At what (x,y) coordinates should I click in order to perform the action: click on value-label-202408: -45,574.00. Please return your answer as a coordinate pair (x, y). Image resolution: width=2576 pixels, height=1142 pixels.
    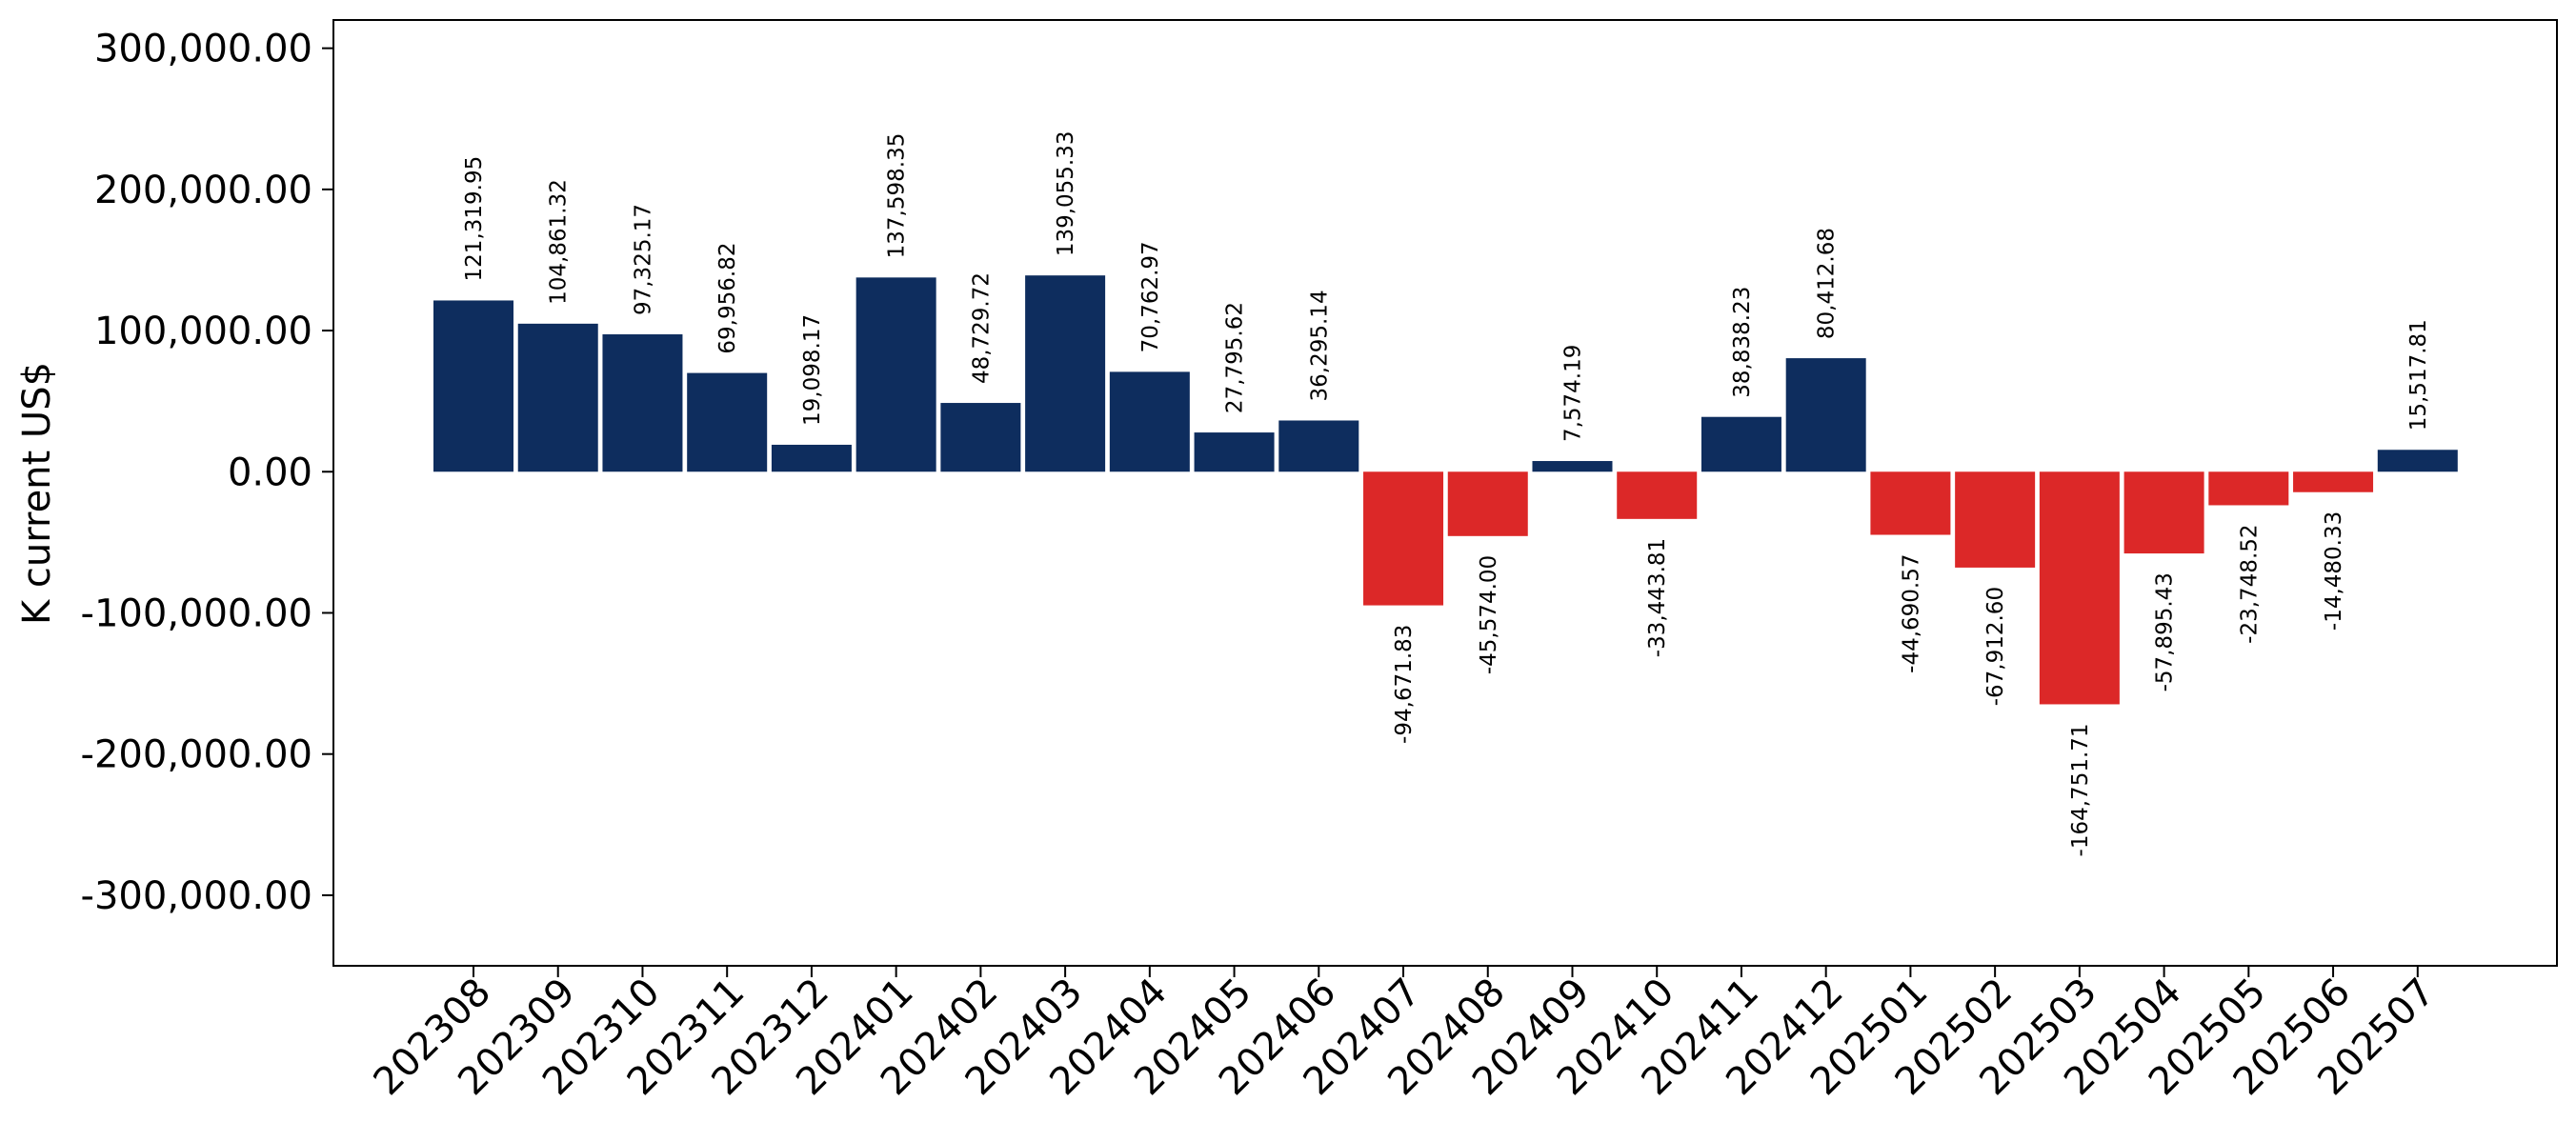
    Looking at the image, I should click on (1489, 614).